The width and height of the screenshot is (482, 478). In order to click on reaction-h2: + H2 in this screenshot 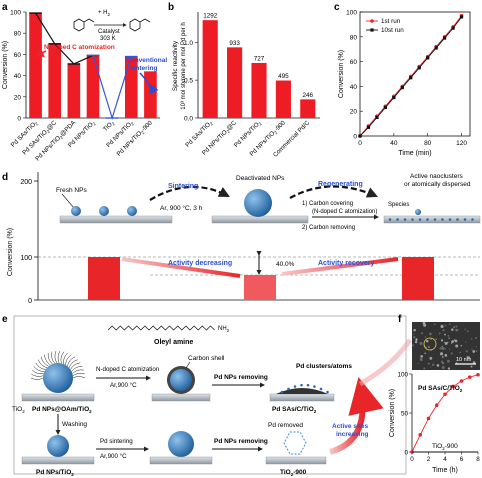, I will do `click(104, 13)`.